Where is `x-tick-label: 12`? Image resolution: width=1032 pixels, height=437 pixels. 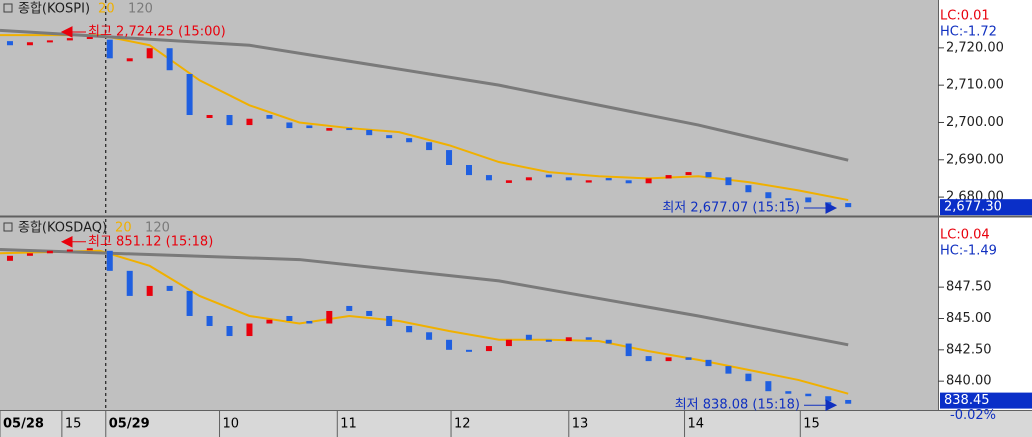 x-tick-label: 12 is located at coordinates (462, 424).